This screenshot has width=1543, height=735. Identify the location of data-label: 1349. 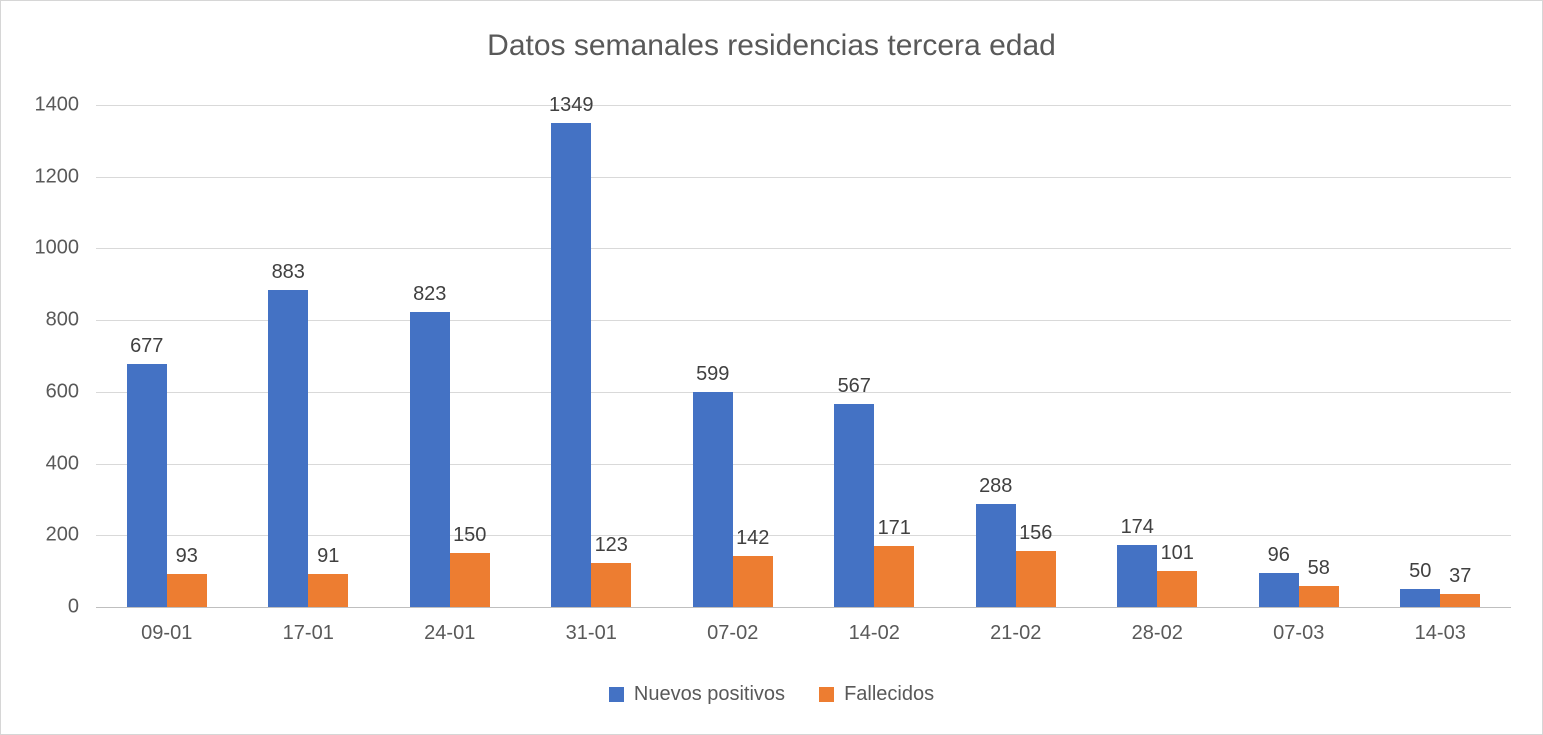
(571, 105).